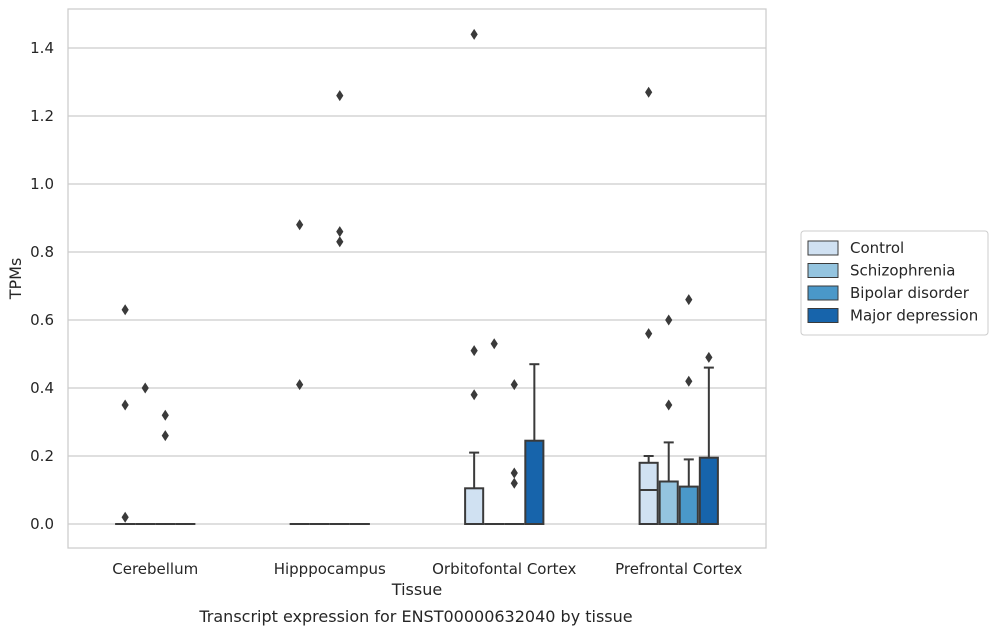 The image size is (997, 634). Describe the element at coordinates (914, 316) in the screenshot. I see `legend-label: Major depression` at that location.